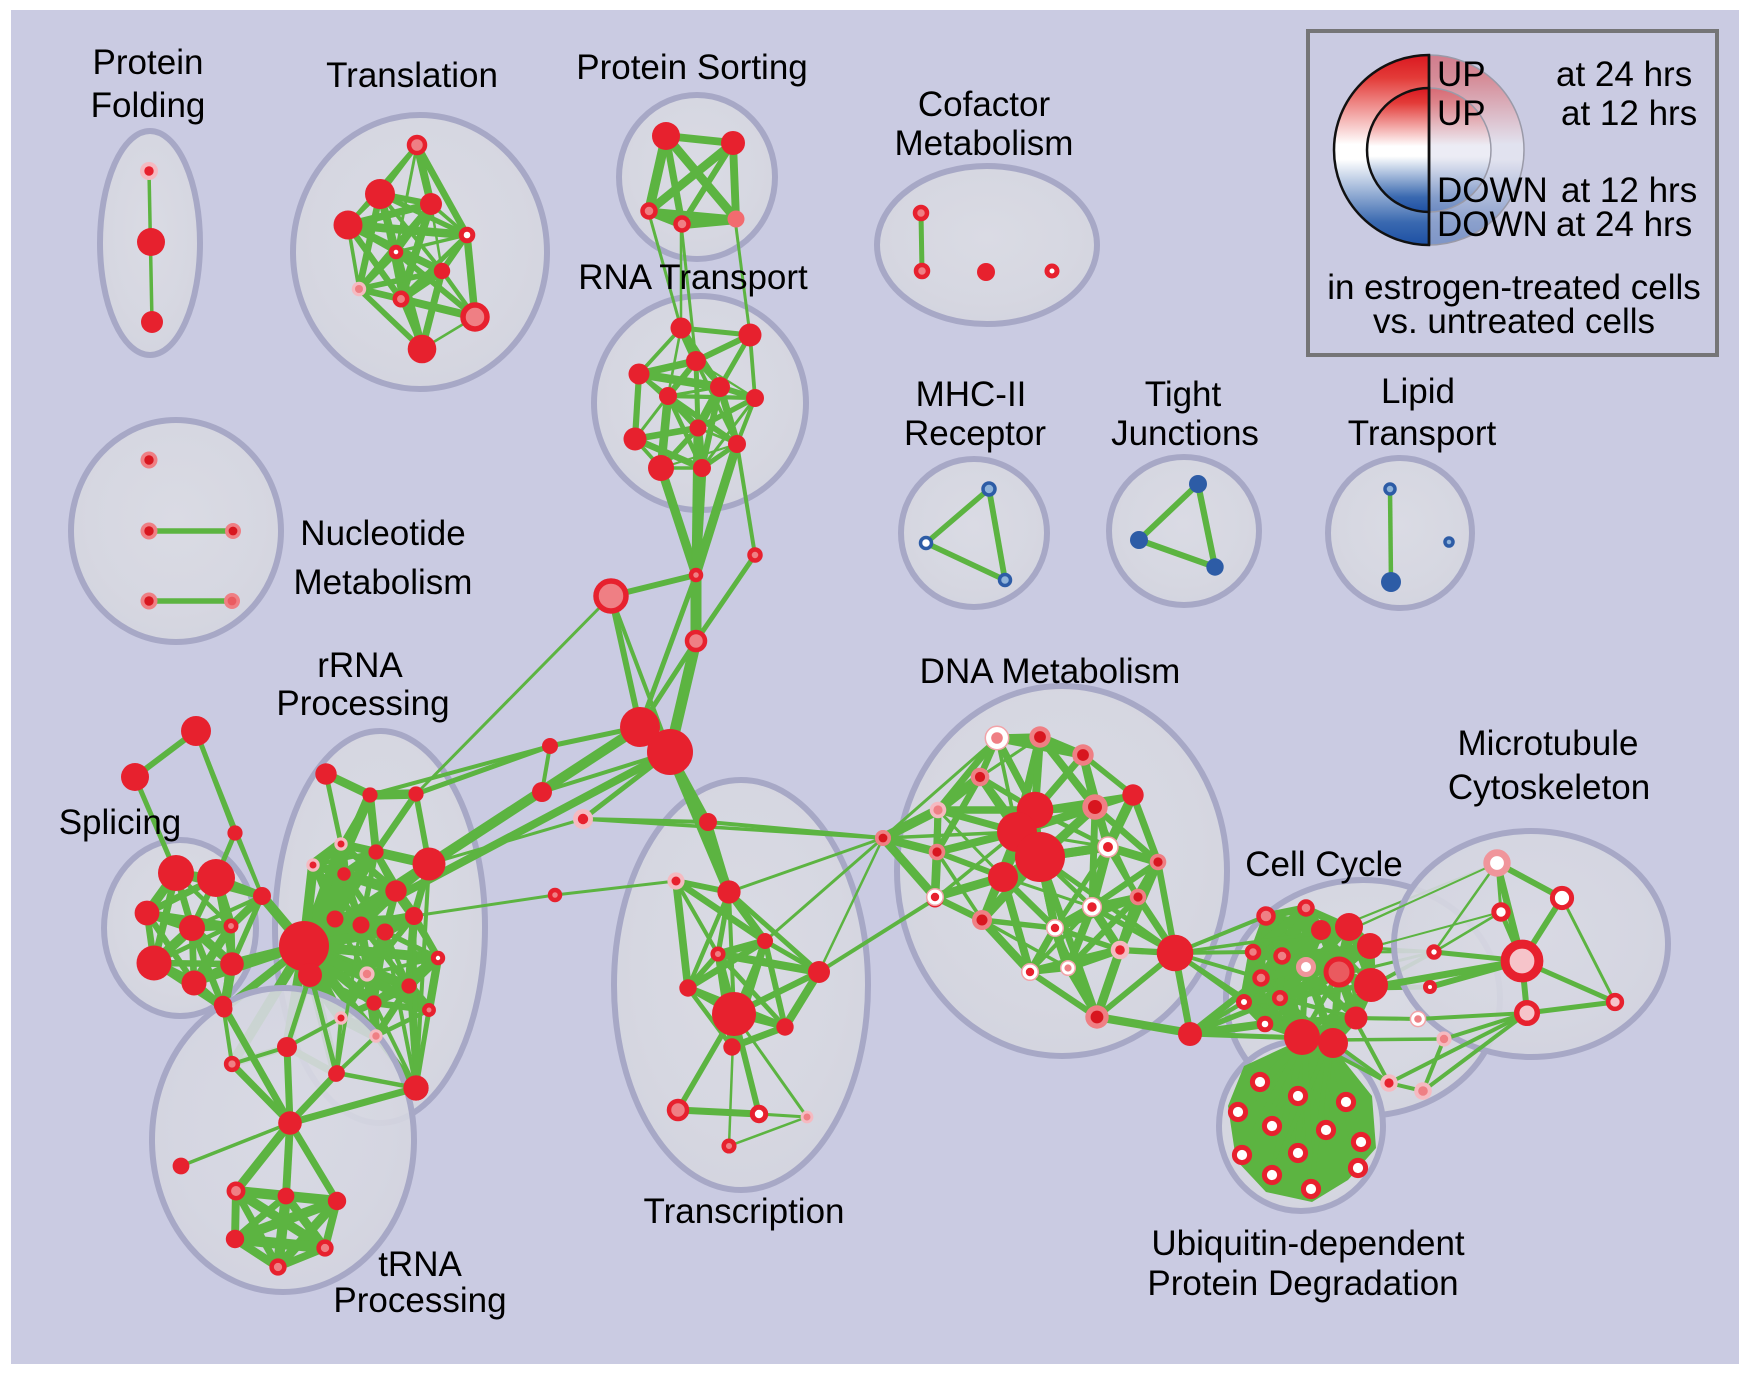 The height and width of the screenshot is (1376, 1750). What do you see at coordinates (420, 1264) in the screenshot?
I see `svg-text: tRNA` at bounding box center [420, 1264].